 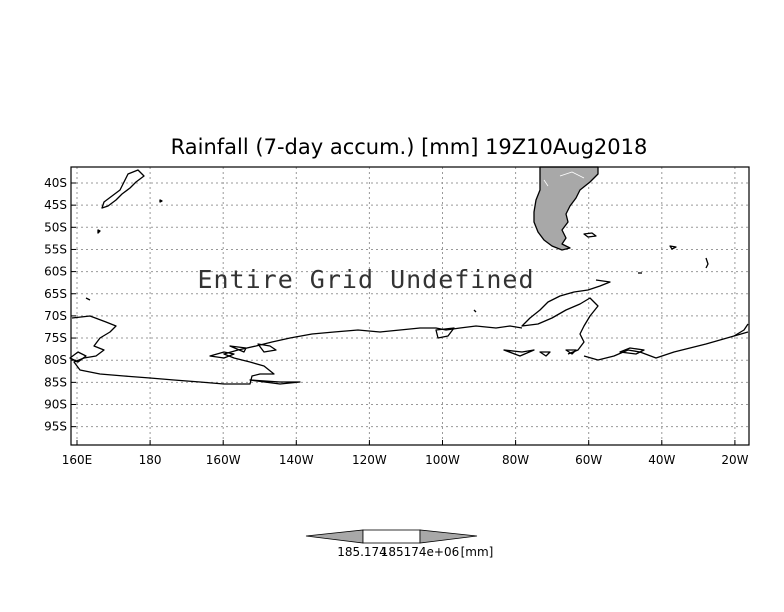 What do you see at coordinates (365, 279) in the screenshot?
I see `undefined-grid-message: Entire Grid Undefined` at bounding box center [365, 279].